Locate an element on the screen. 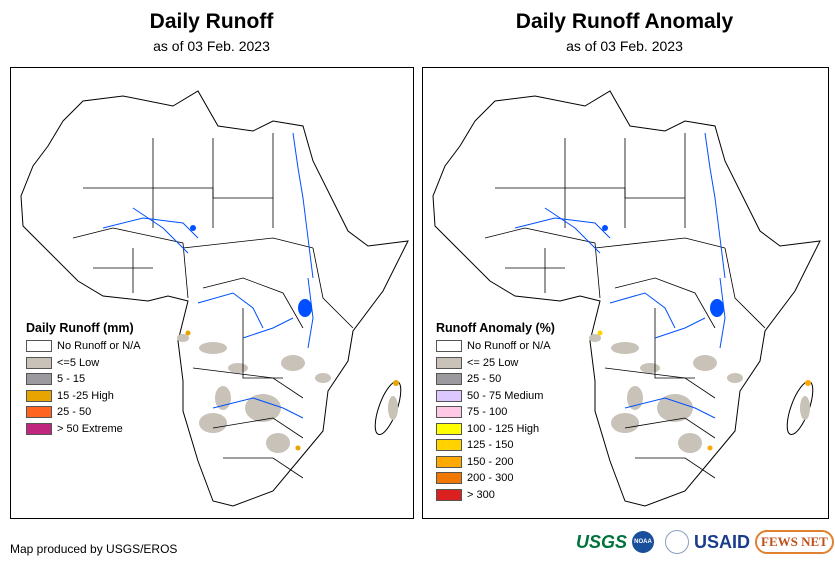 This screenshot has width=835, height=576. legend-item: <= 25 Low is located at coordinates (500, 363).